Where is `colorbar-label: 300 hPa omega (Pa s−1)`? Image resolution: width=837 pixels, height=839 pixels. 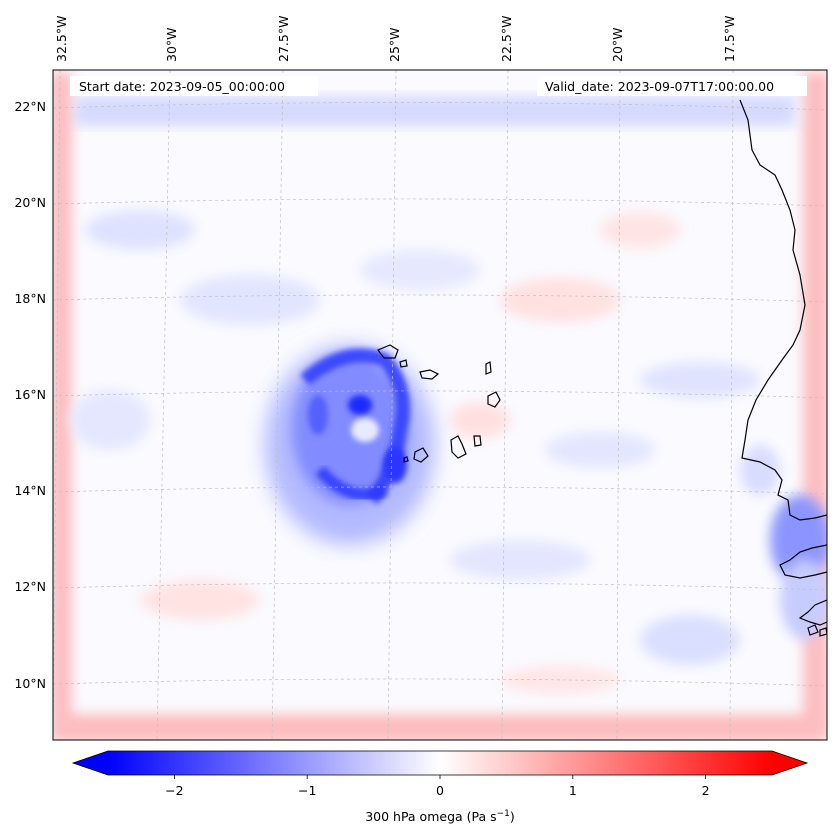 colorbar-label: 300 hPa omega (Pa s−1) is located at coordinates (440, 816).